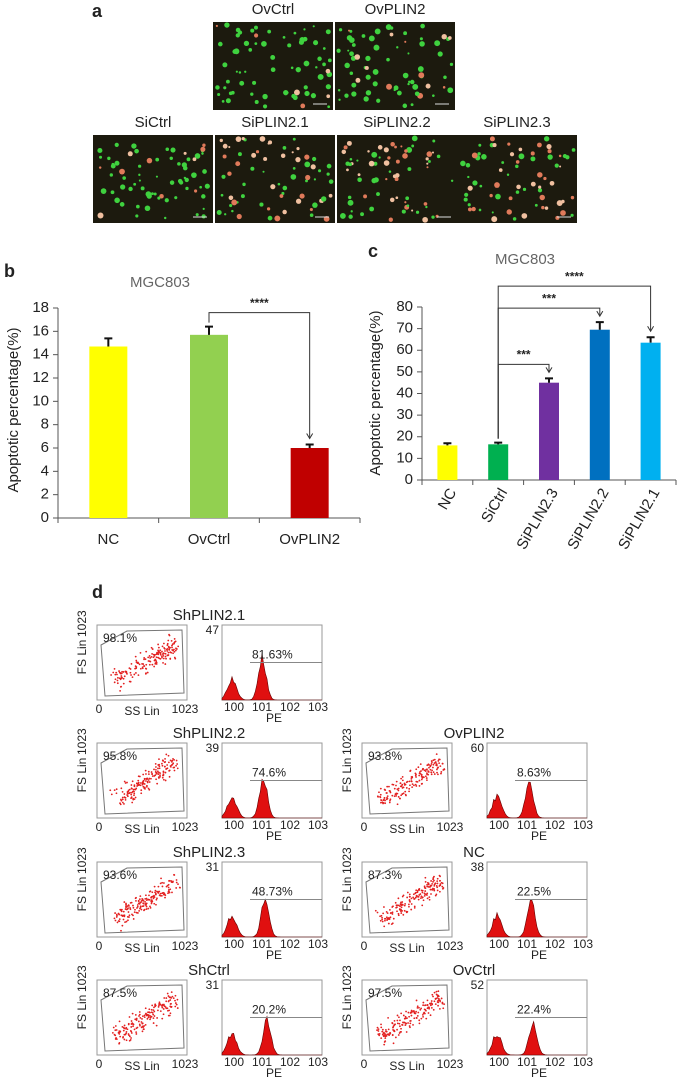 Image resolution: width=685 pixels, height=1082 pixels. Describe the element at coordinates (404, 436) in the screenshot. I see `y-tick-label: 20` at that location.